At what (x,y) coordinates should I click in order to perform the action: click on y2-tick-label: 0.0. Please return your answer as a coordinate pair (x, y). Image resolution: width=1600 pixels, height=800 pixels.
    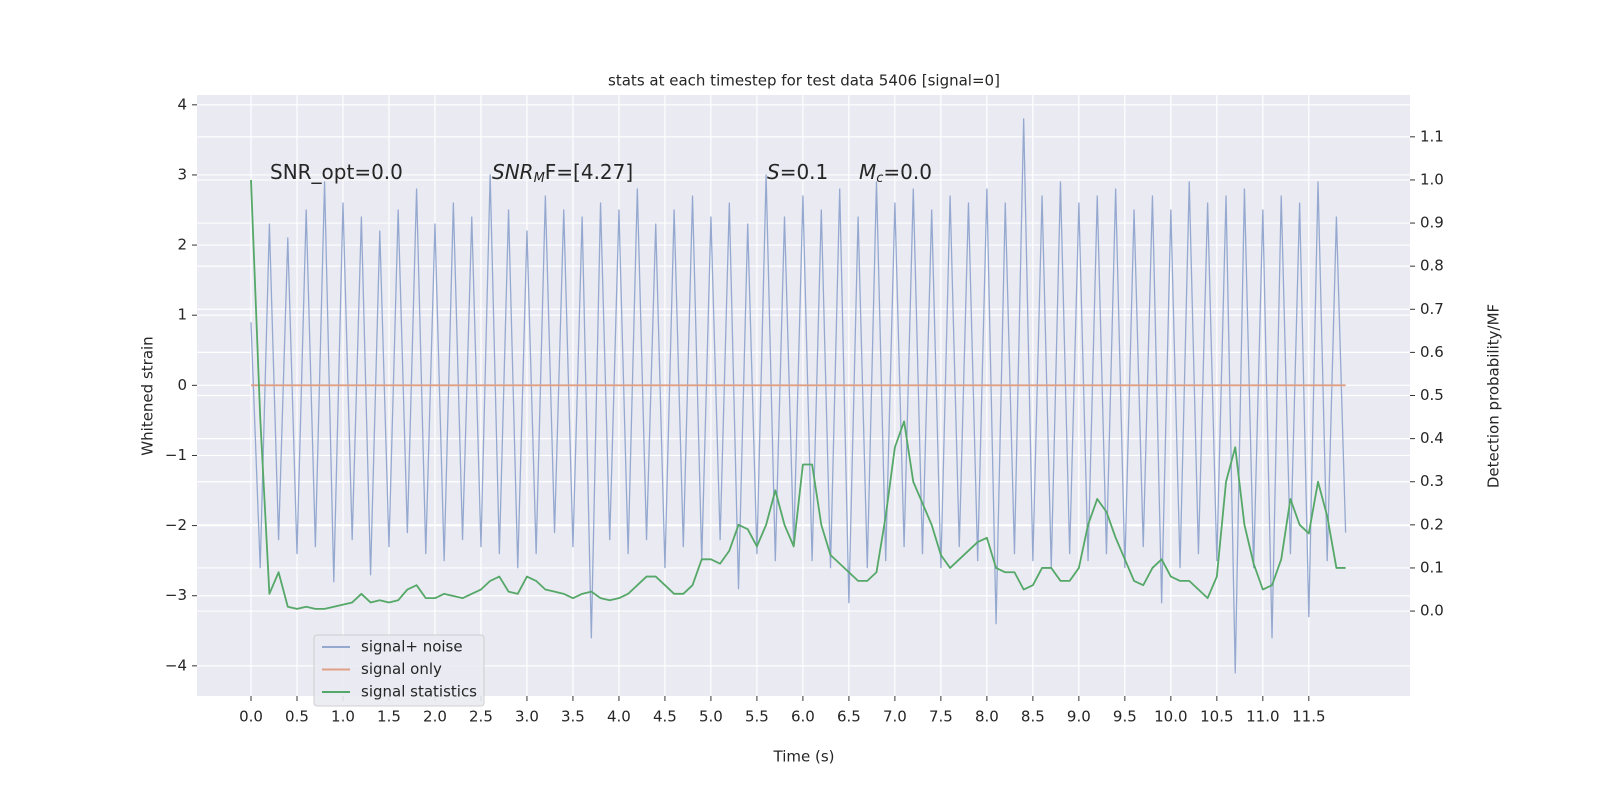
    Looking at the image, I should click on (1432, 611).